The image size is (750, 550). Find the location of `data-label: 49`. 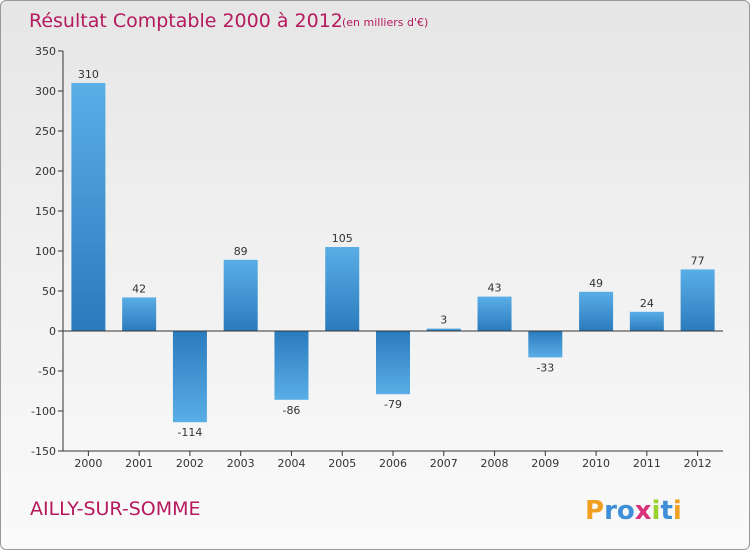

data-label: 49 is located at coordinates (596, 283).